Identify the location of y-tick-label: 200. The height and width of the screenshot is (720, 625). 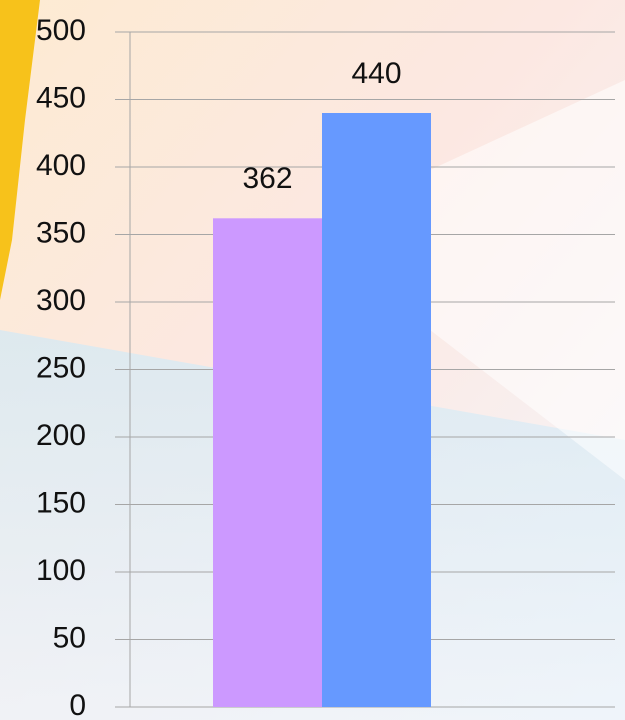
(61, 435).